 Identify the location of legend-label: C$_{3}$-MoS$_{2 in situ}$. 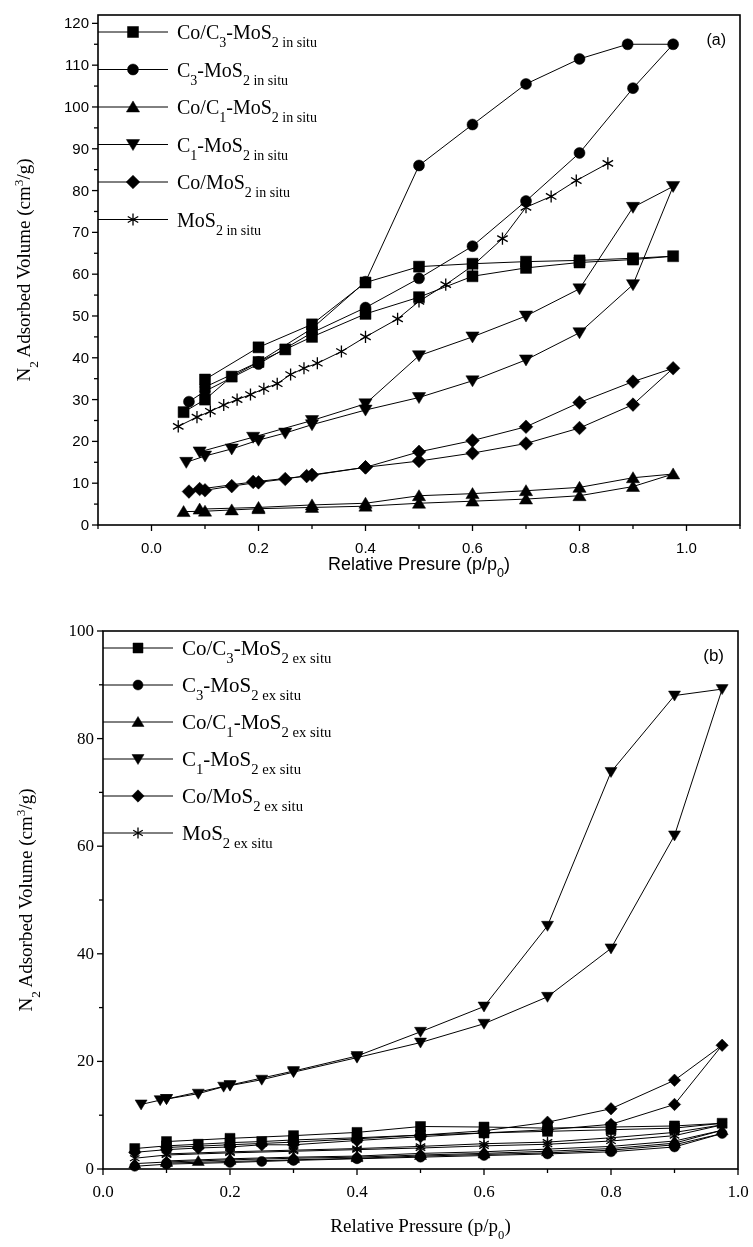
(233, 72).